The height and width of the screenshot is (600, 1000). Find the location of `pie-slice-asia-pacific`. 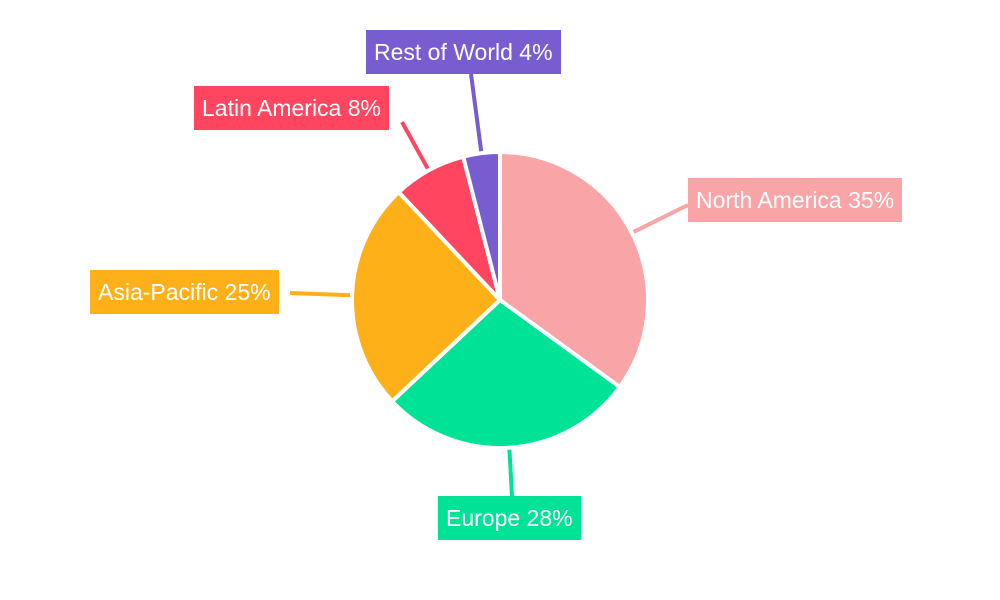

pie-slice-asia-pacific is located at coordinates (426, 297).